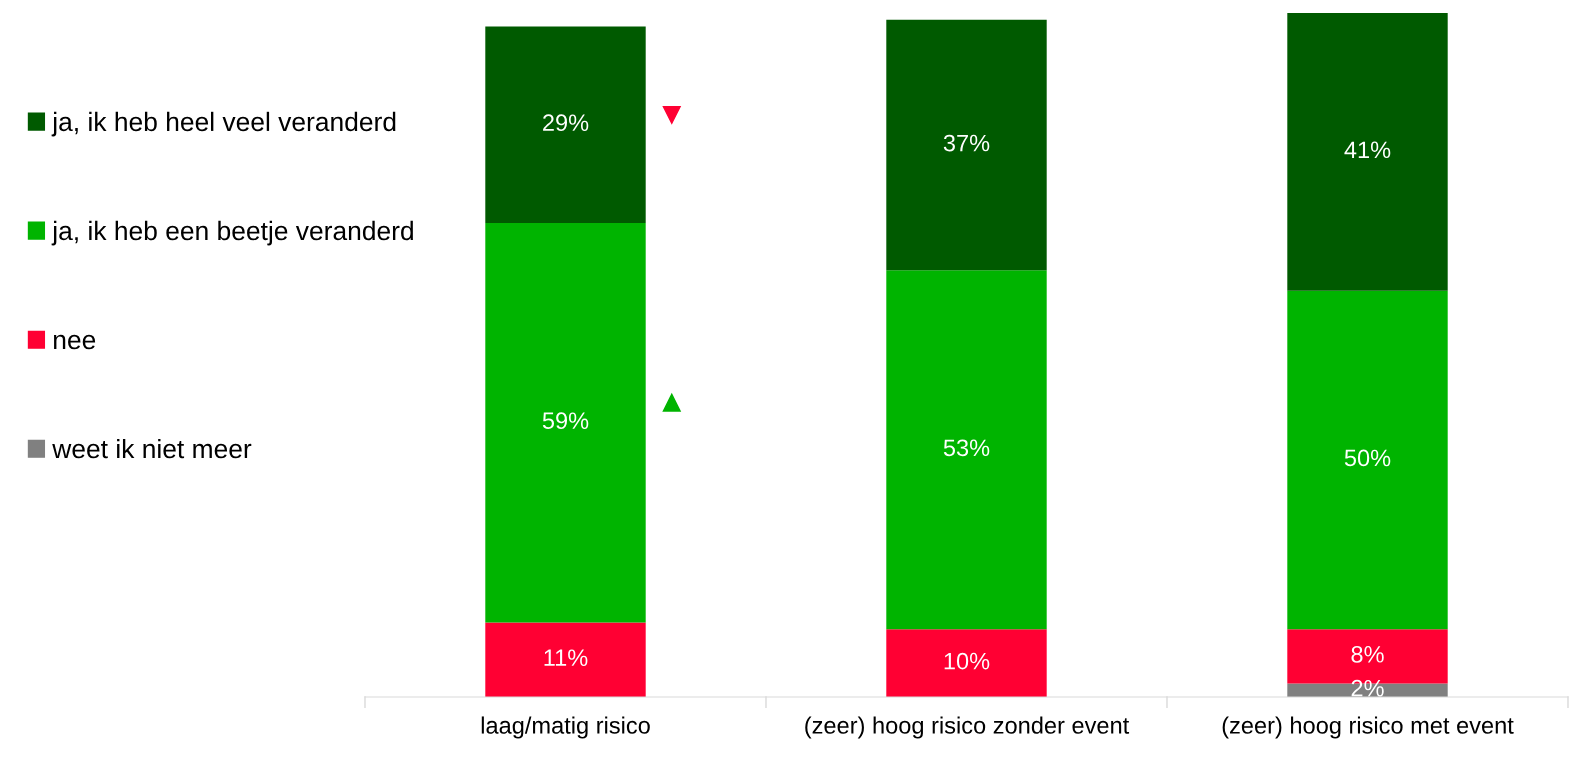  Describe the element at coordinates (967, 727) in the screenshot. I see `x-tick-label: (zeer) hoog risico zonder event` at that location.